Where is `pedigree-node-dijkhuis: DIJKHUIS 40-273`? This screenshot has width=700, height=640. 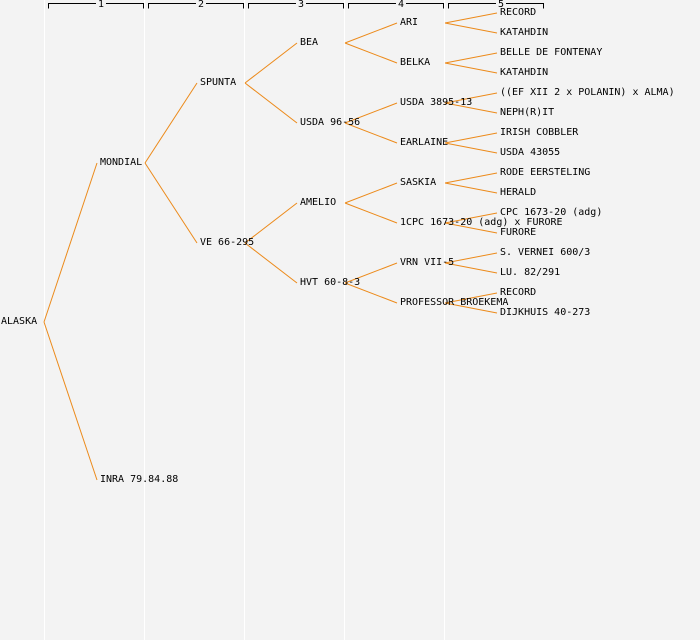 pedigree-node-dijkhuis: DIJKHUIS 40-273 is located at coordinates (545, 312).